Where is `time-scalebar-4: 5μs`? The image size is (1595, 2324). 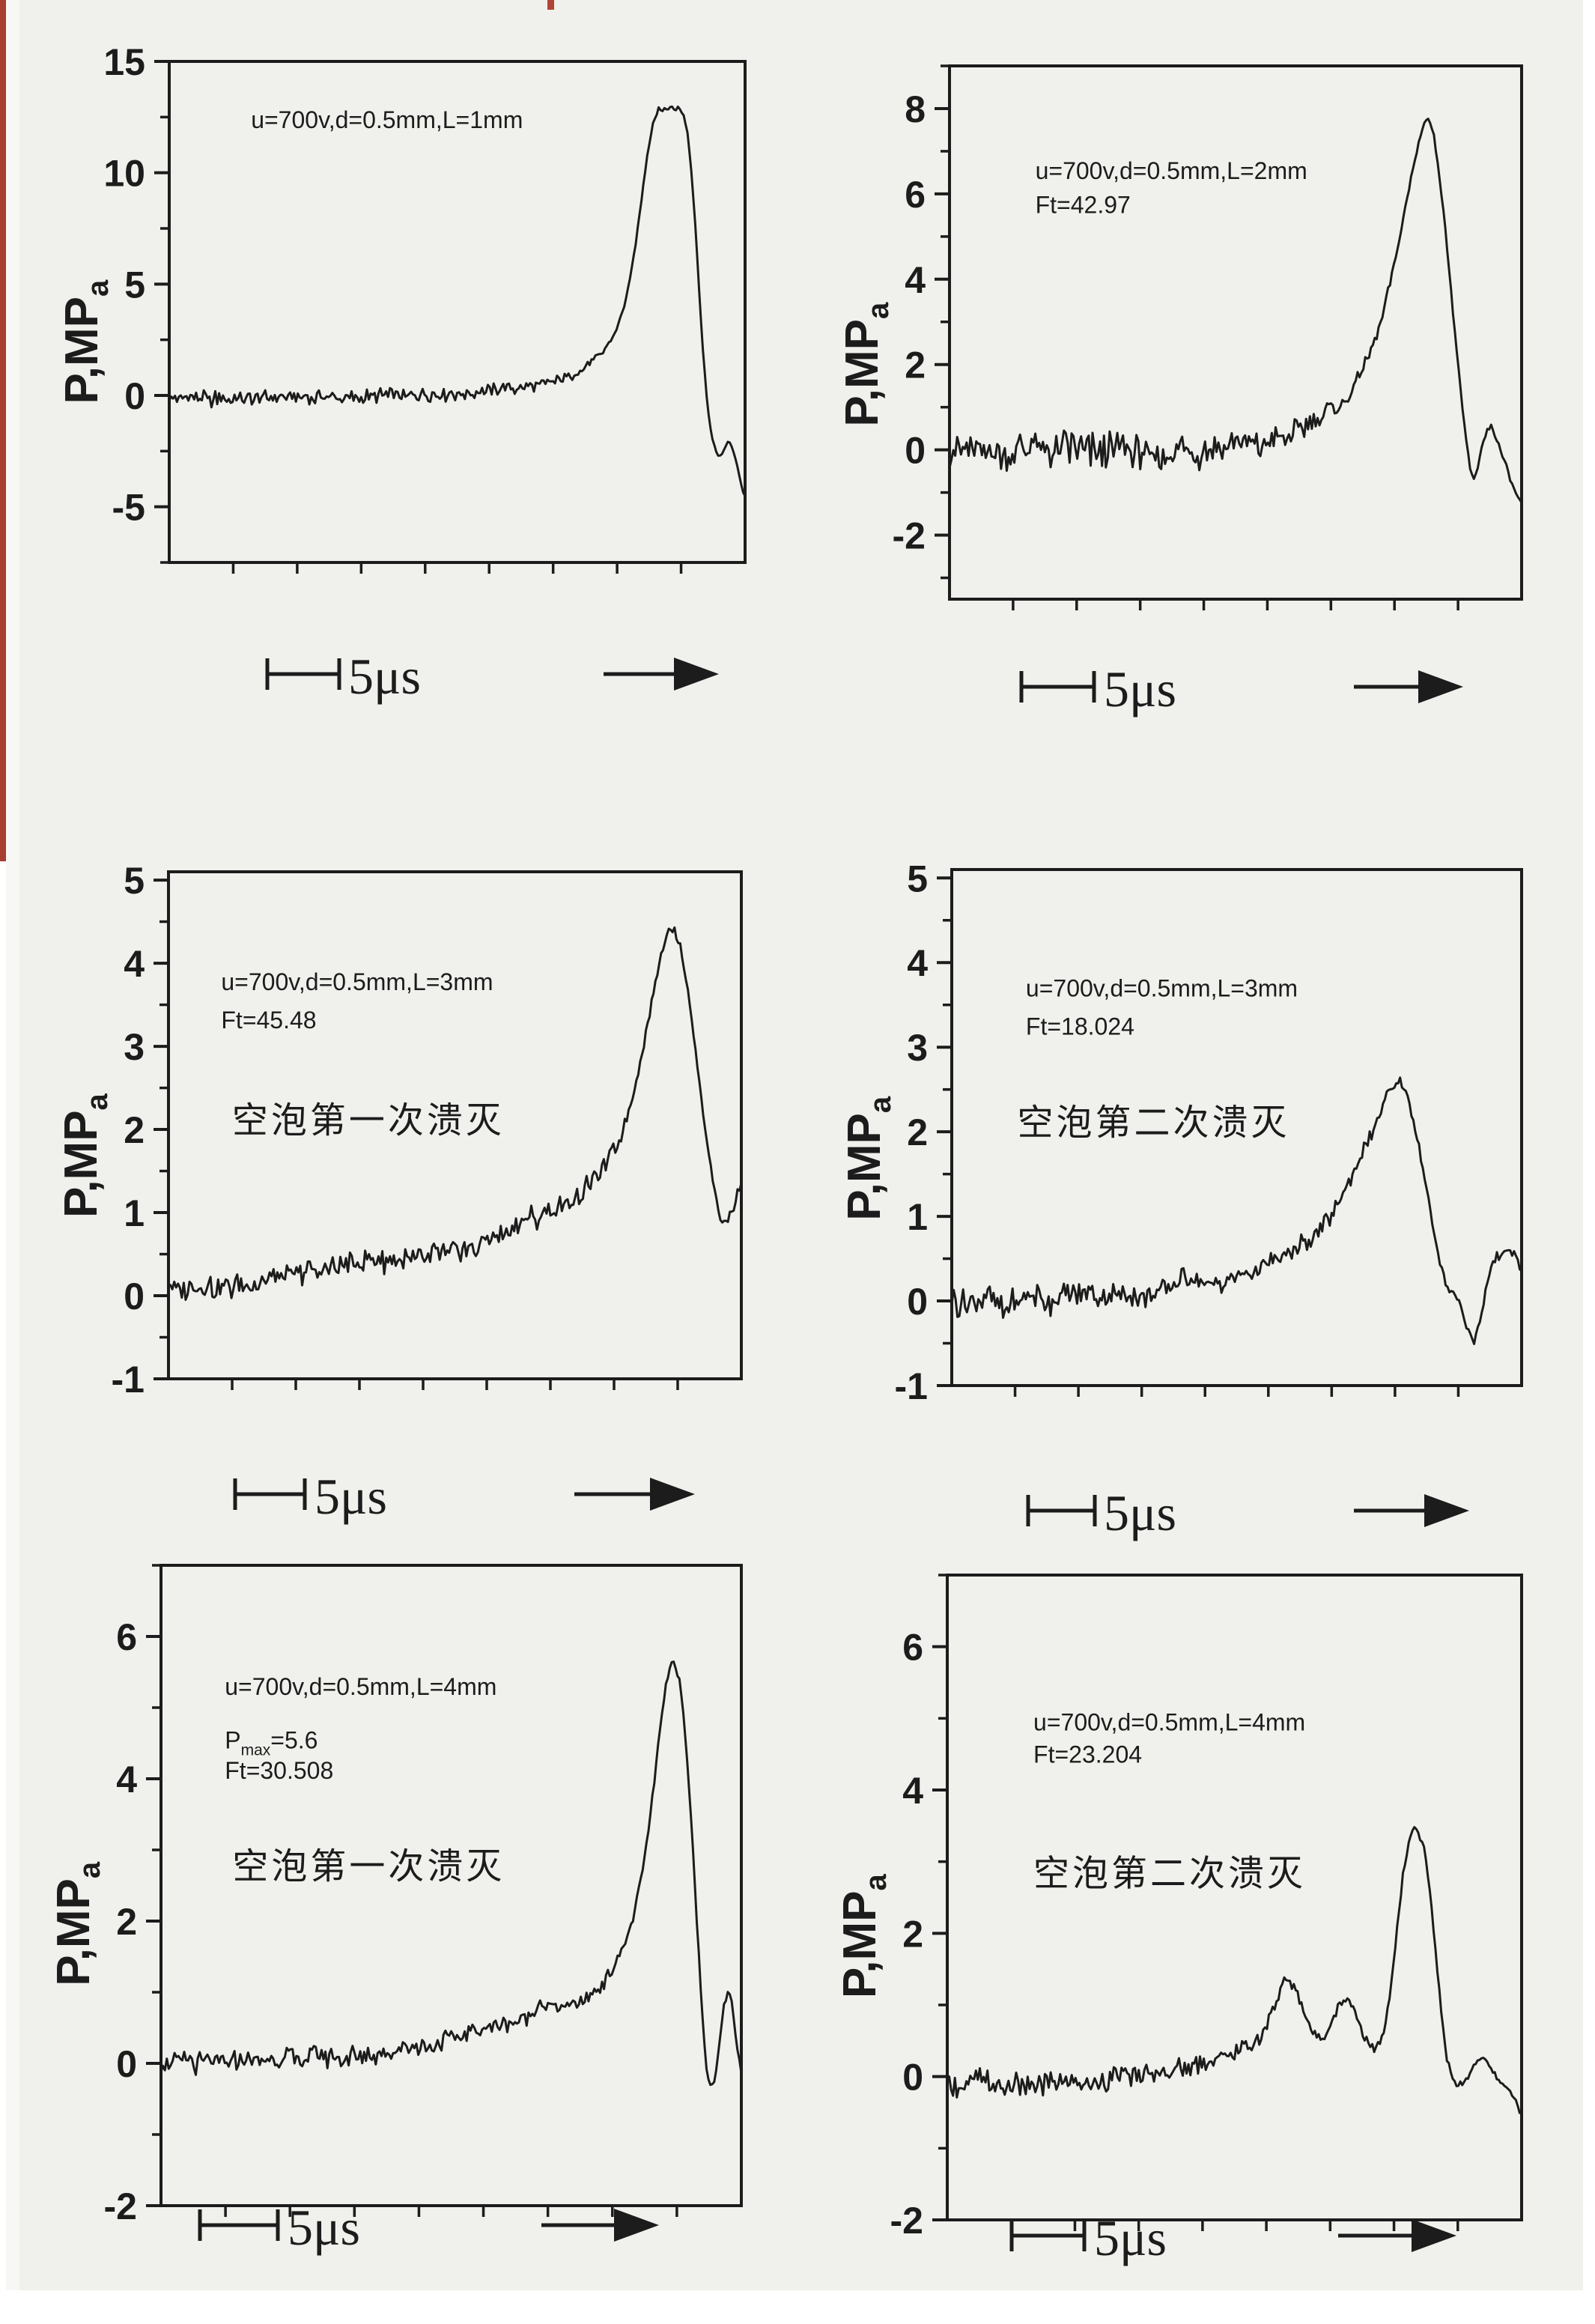 time-scalebar-4: 5μs is located at coordinates (1247, 1512).